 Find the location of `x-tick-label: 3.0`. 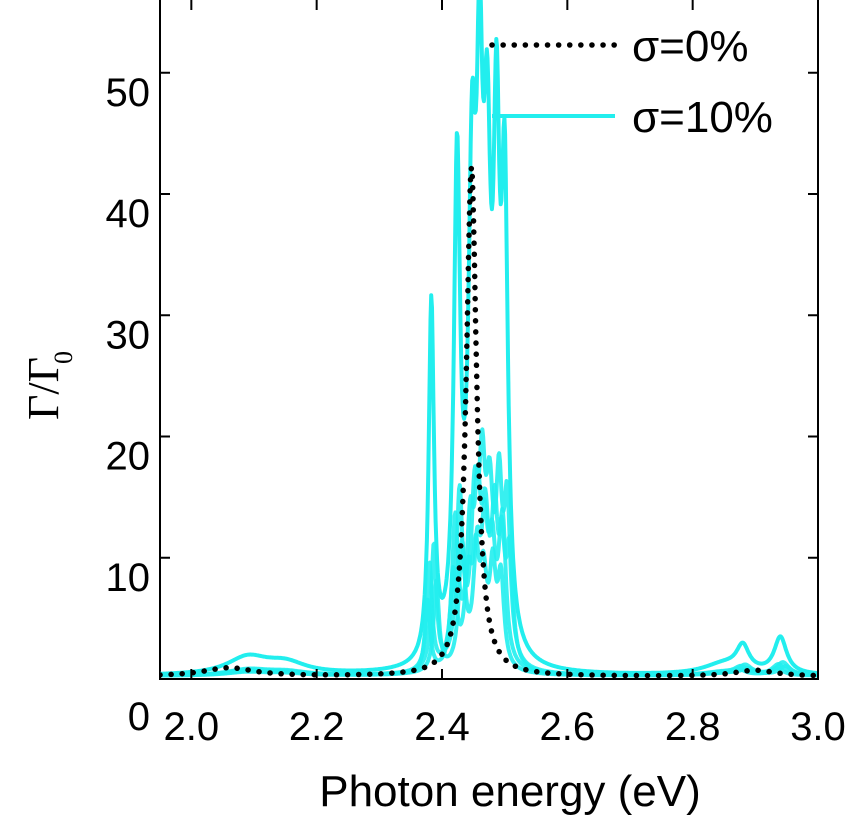

x-tick-label: 3.0 is located at coordinates (818, 727).